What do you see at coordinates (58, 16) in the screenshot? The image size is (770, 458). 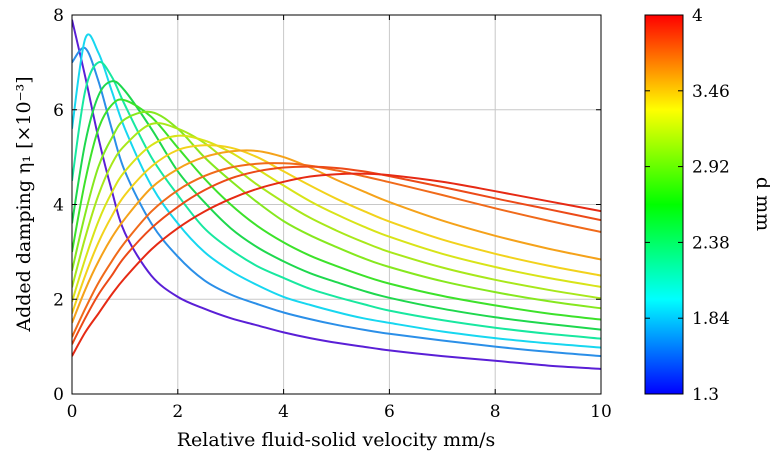 I see `y-tick-label: 8` at bounding box center [58, 16].